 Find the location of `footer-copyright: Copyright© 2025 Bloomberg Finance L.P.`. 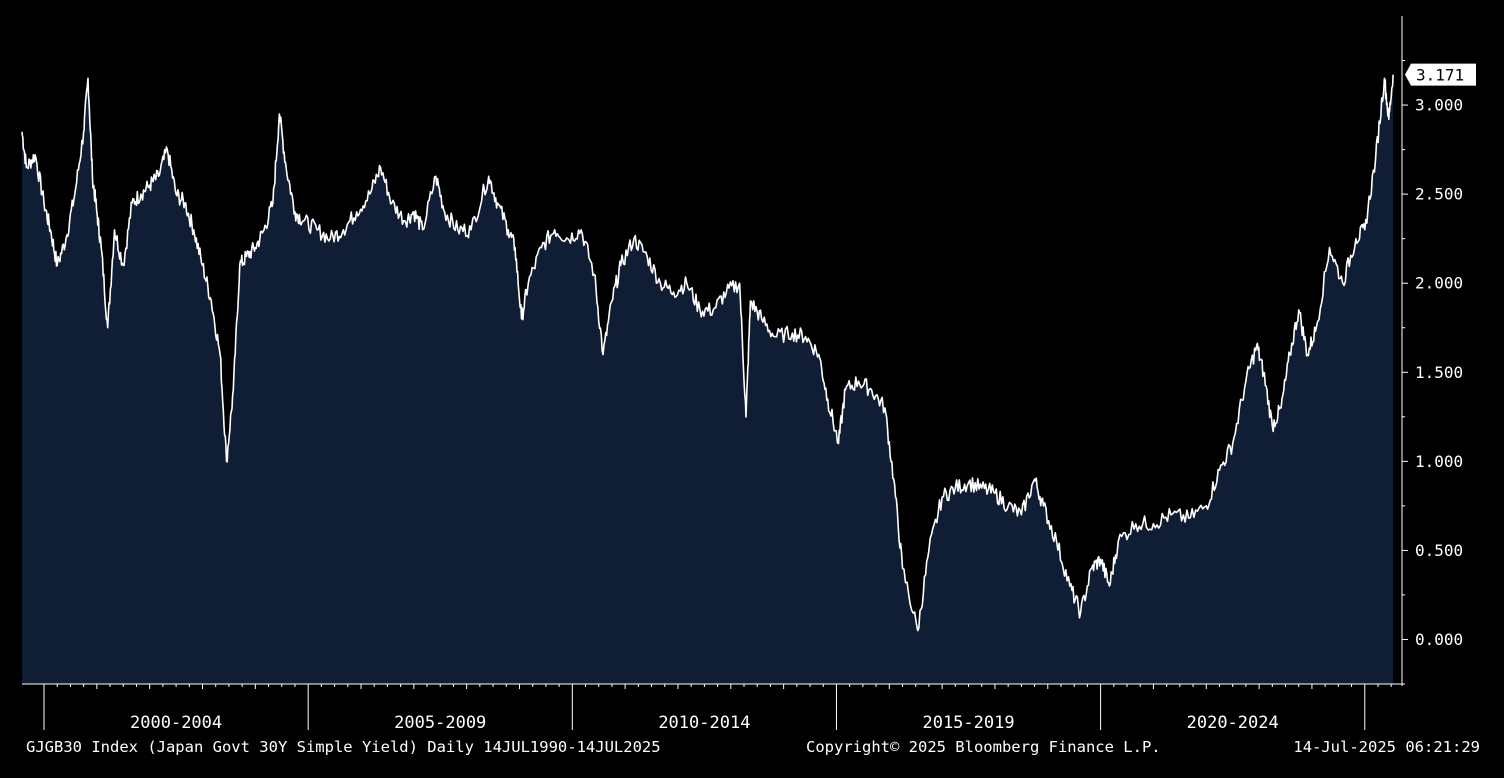

footer-copyright: Copyright© 2025 Bloomberg Finance L.P. is located at coordinates (983, 747).